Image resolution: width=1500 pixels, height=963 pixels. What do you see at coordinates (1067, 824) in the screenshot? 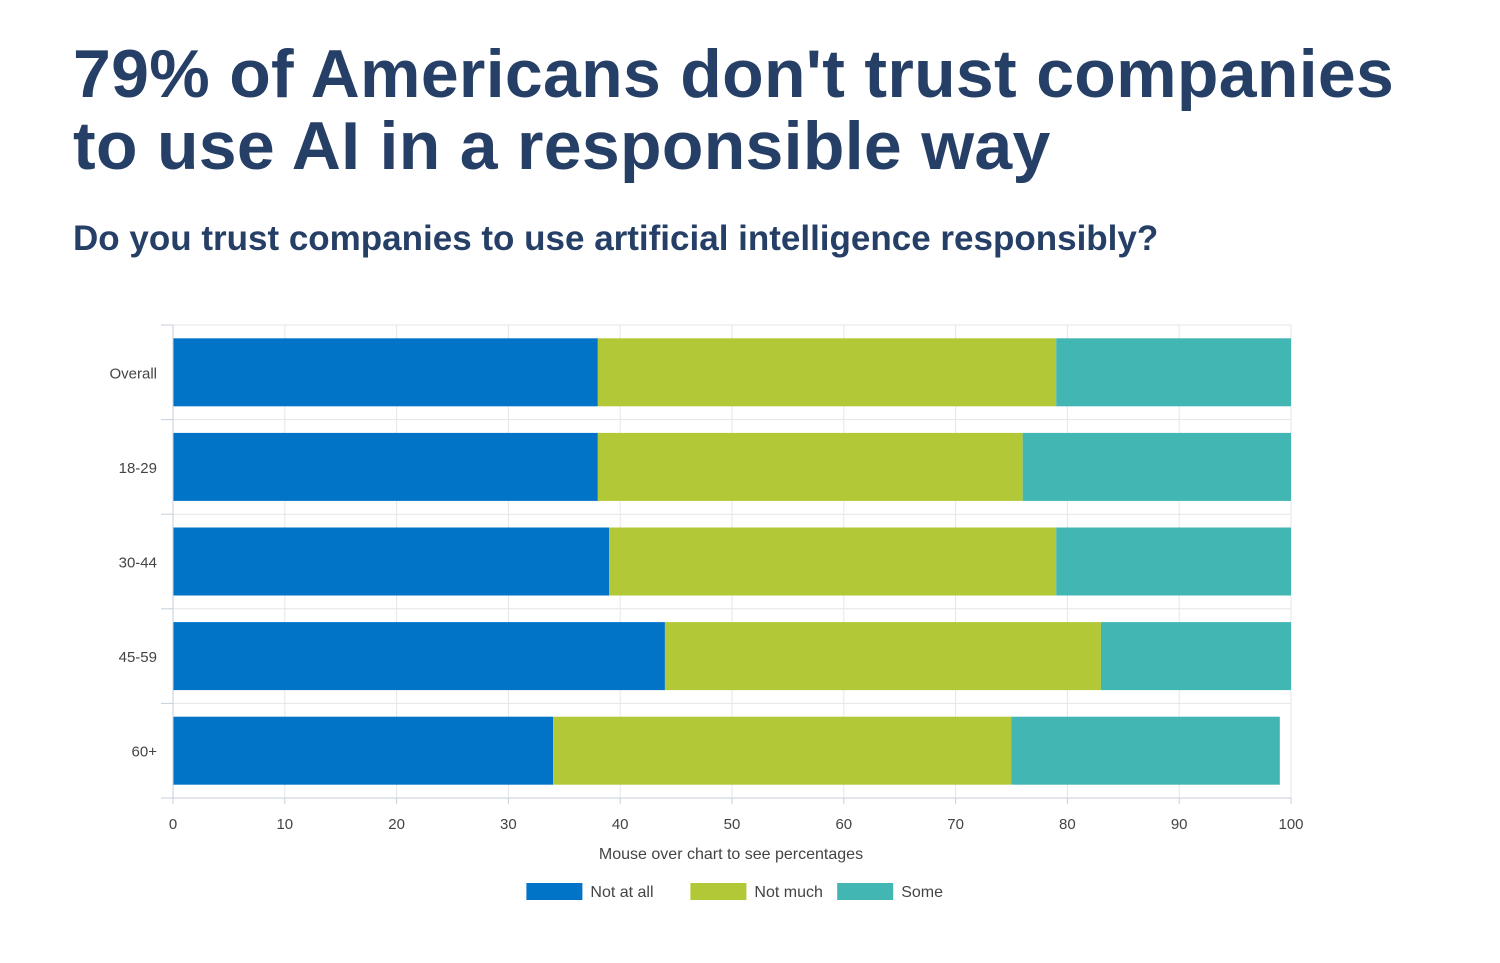
I see `x-tick-label-80: 80` at bounding box center [1067, 824].